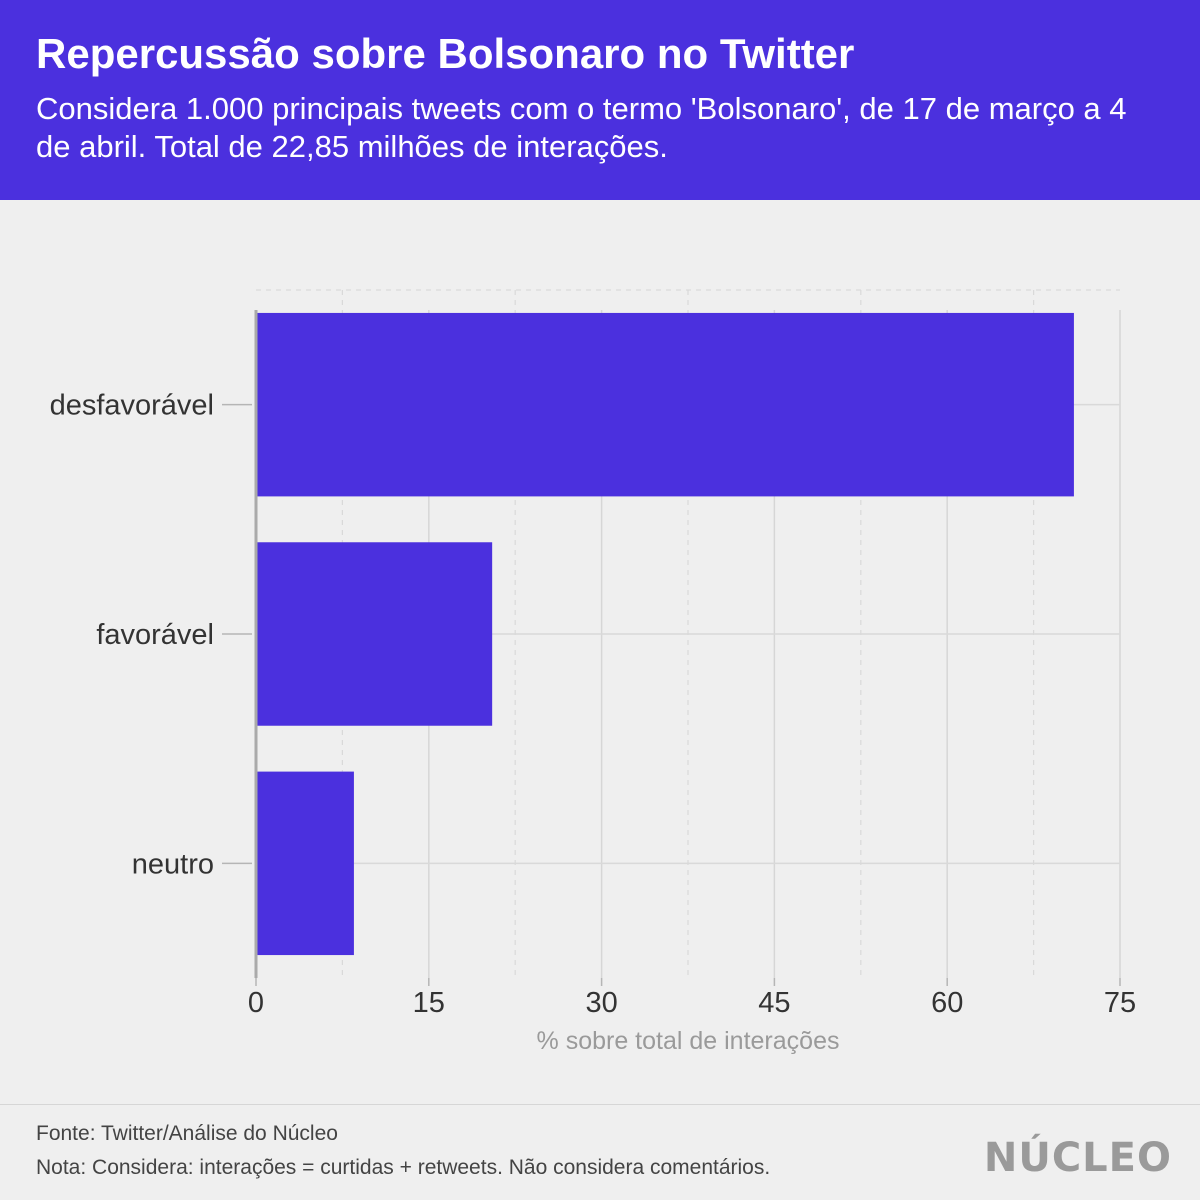 The image size is (1200, 1200). Describe the element at coordinates (688, 1041) in the screenshot. I see `x-axis-title: % sobre total de interações` at that location.